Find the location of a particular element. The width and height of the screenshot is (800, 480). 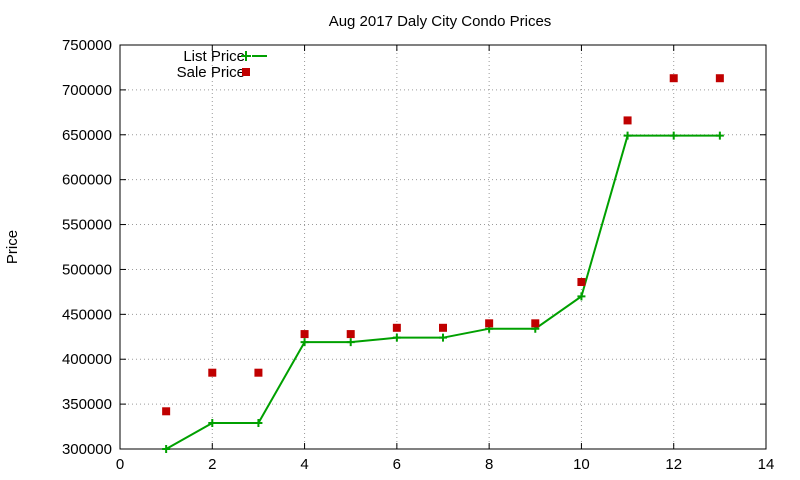

y-tick-label: 650000 is located at coordinates (87, 135).